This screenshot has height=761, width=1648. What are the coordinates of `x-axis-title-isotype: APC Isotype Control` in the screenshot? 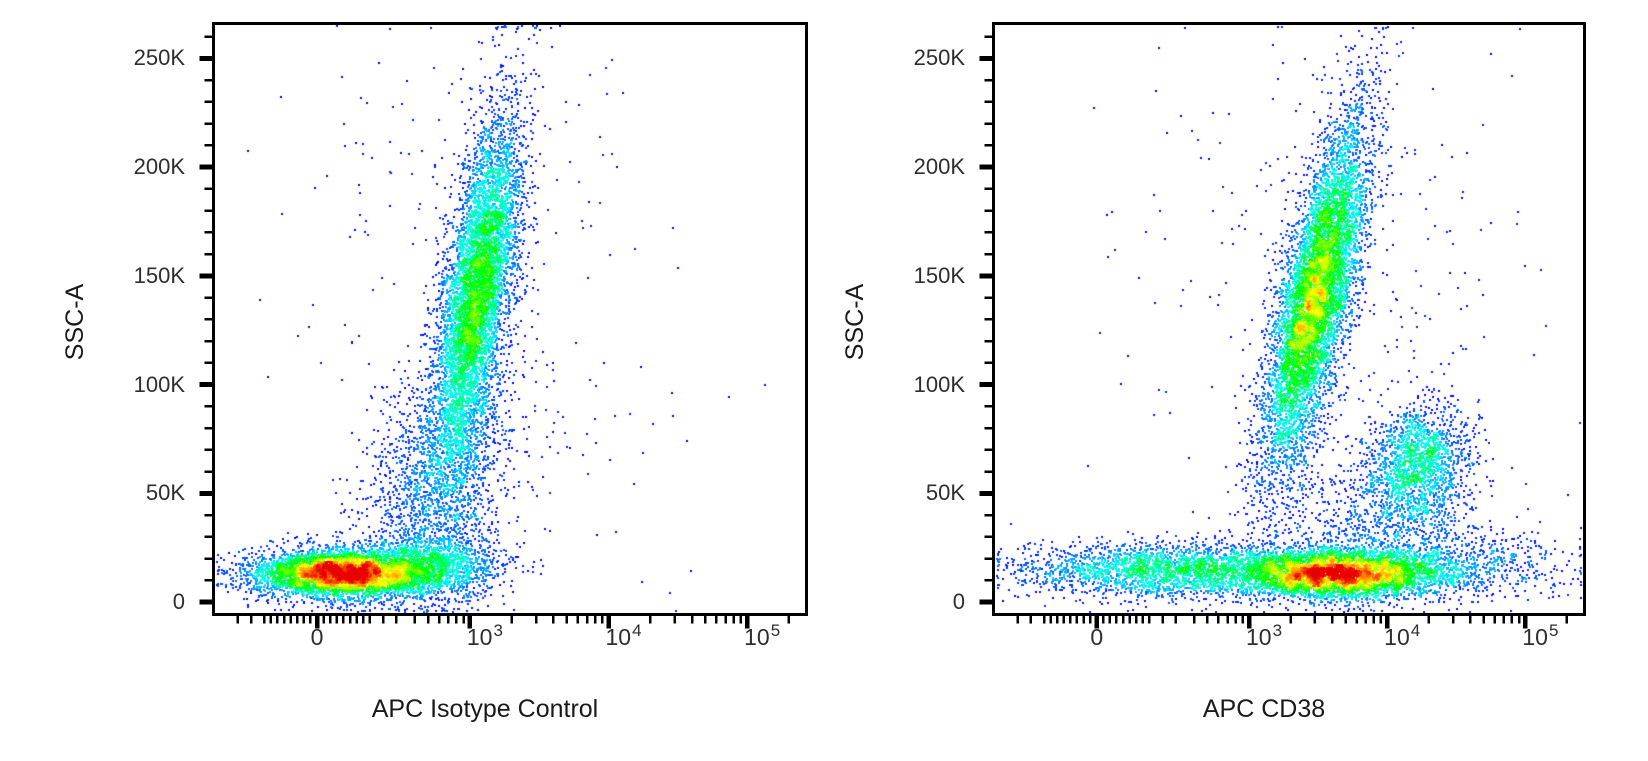 It's located at (485, 709).